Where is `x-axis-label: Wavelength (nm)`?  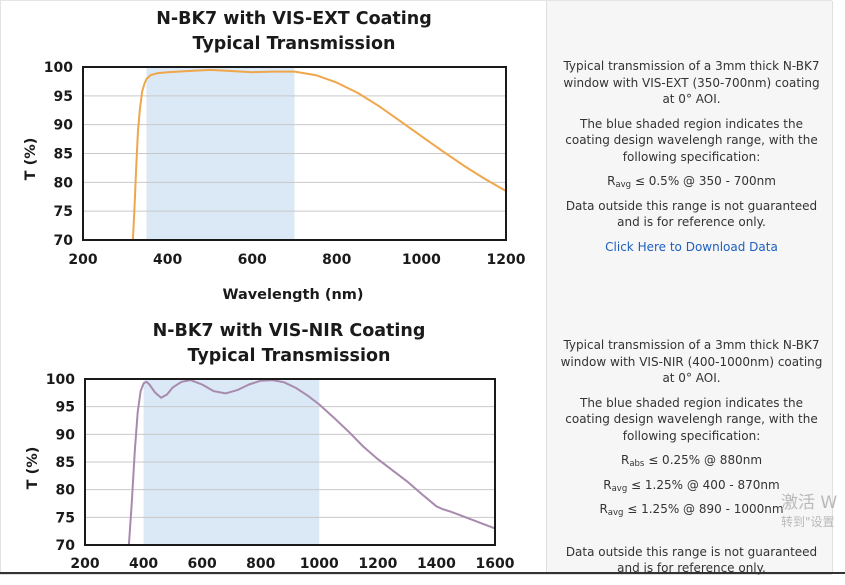
x-axis-label: Wavelength (nm) is located at coordinates (292, 295).